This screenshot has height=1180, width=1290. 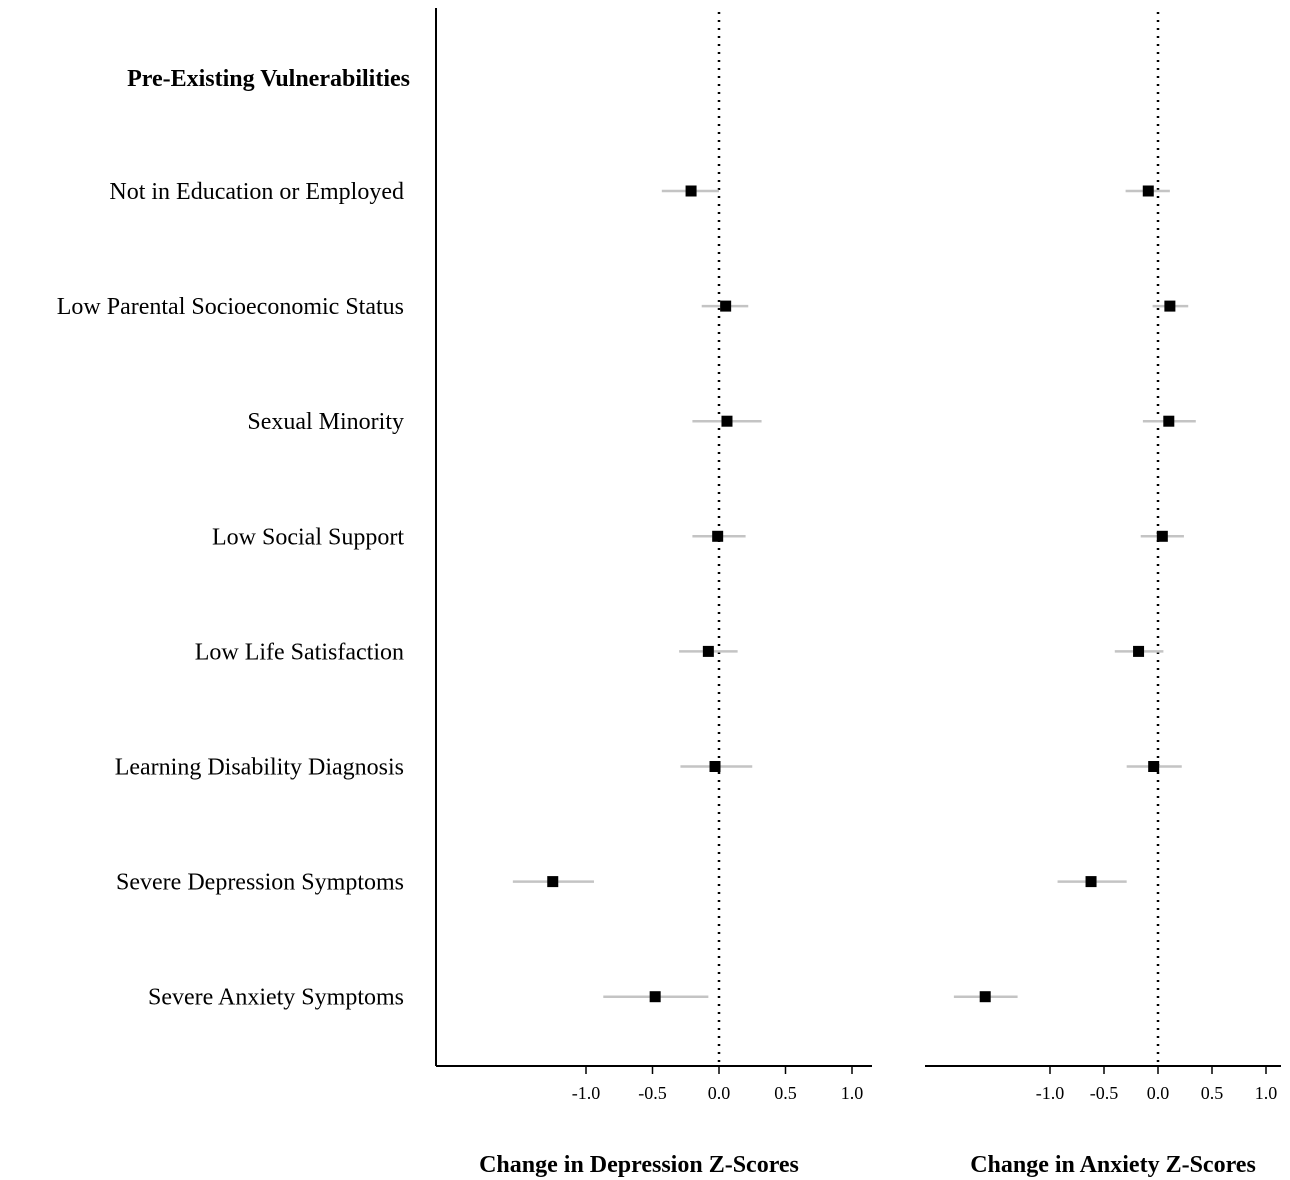 I want to click on depression-marks, so click(x=637, y=594).